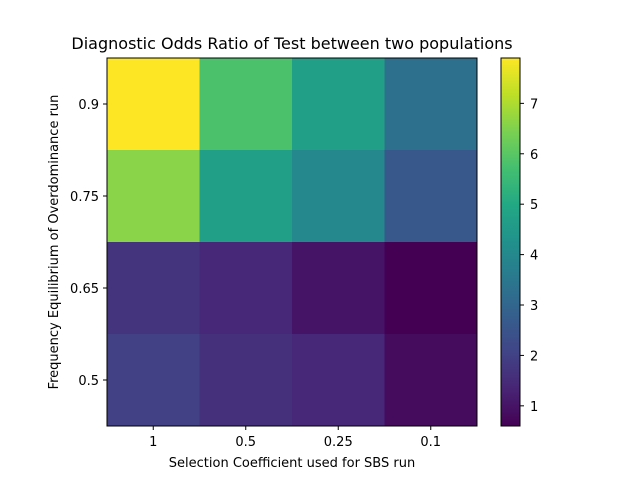 The image size is (640, 480). Describe the element at coordinates (292, 463) in the screenshot. I see `x-axis-label: Selection Coefficient used for SBS run` at that location.